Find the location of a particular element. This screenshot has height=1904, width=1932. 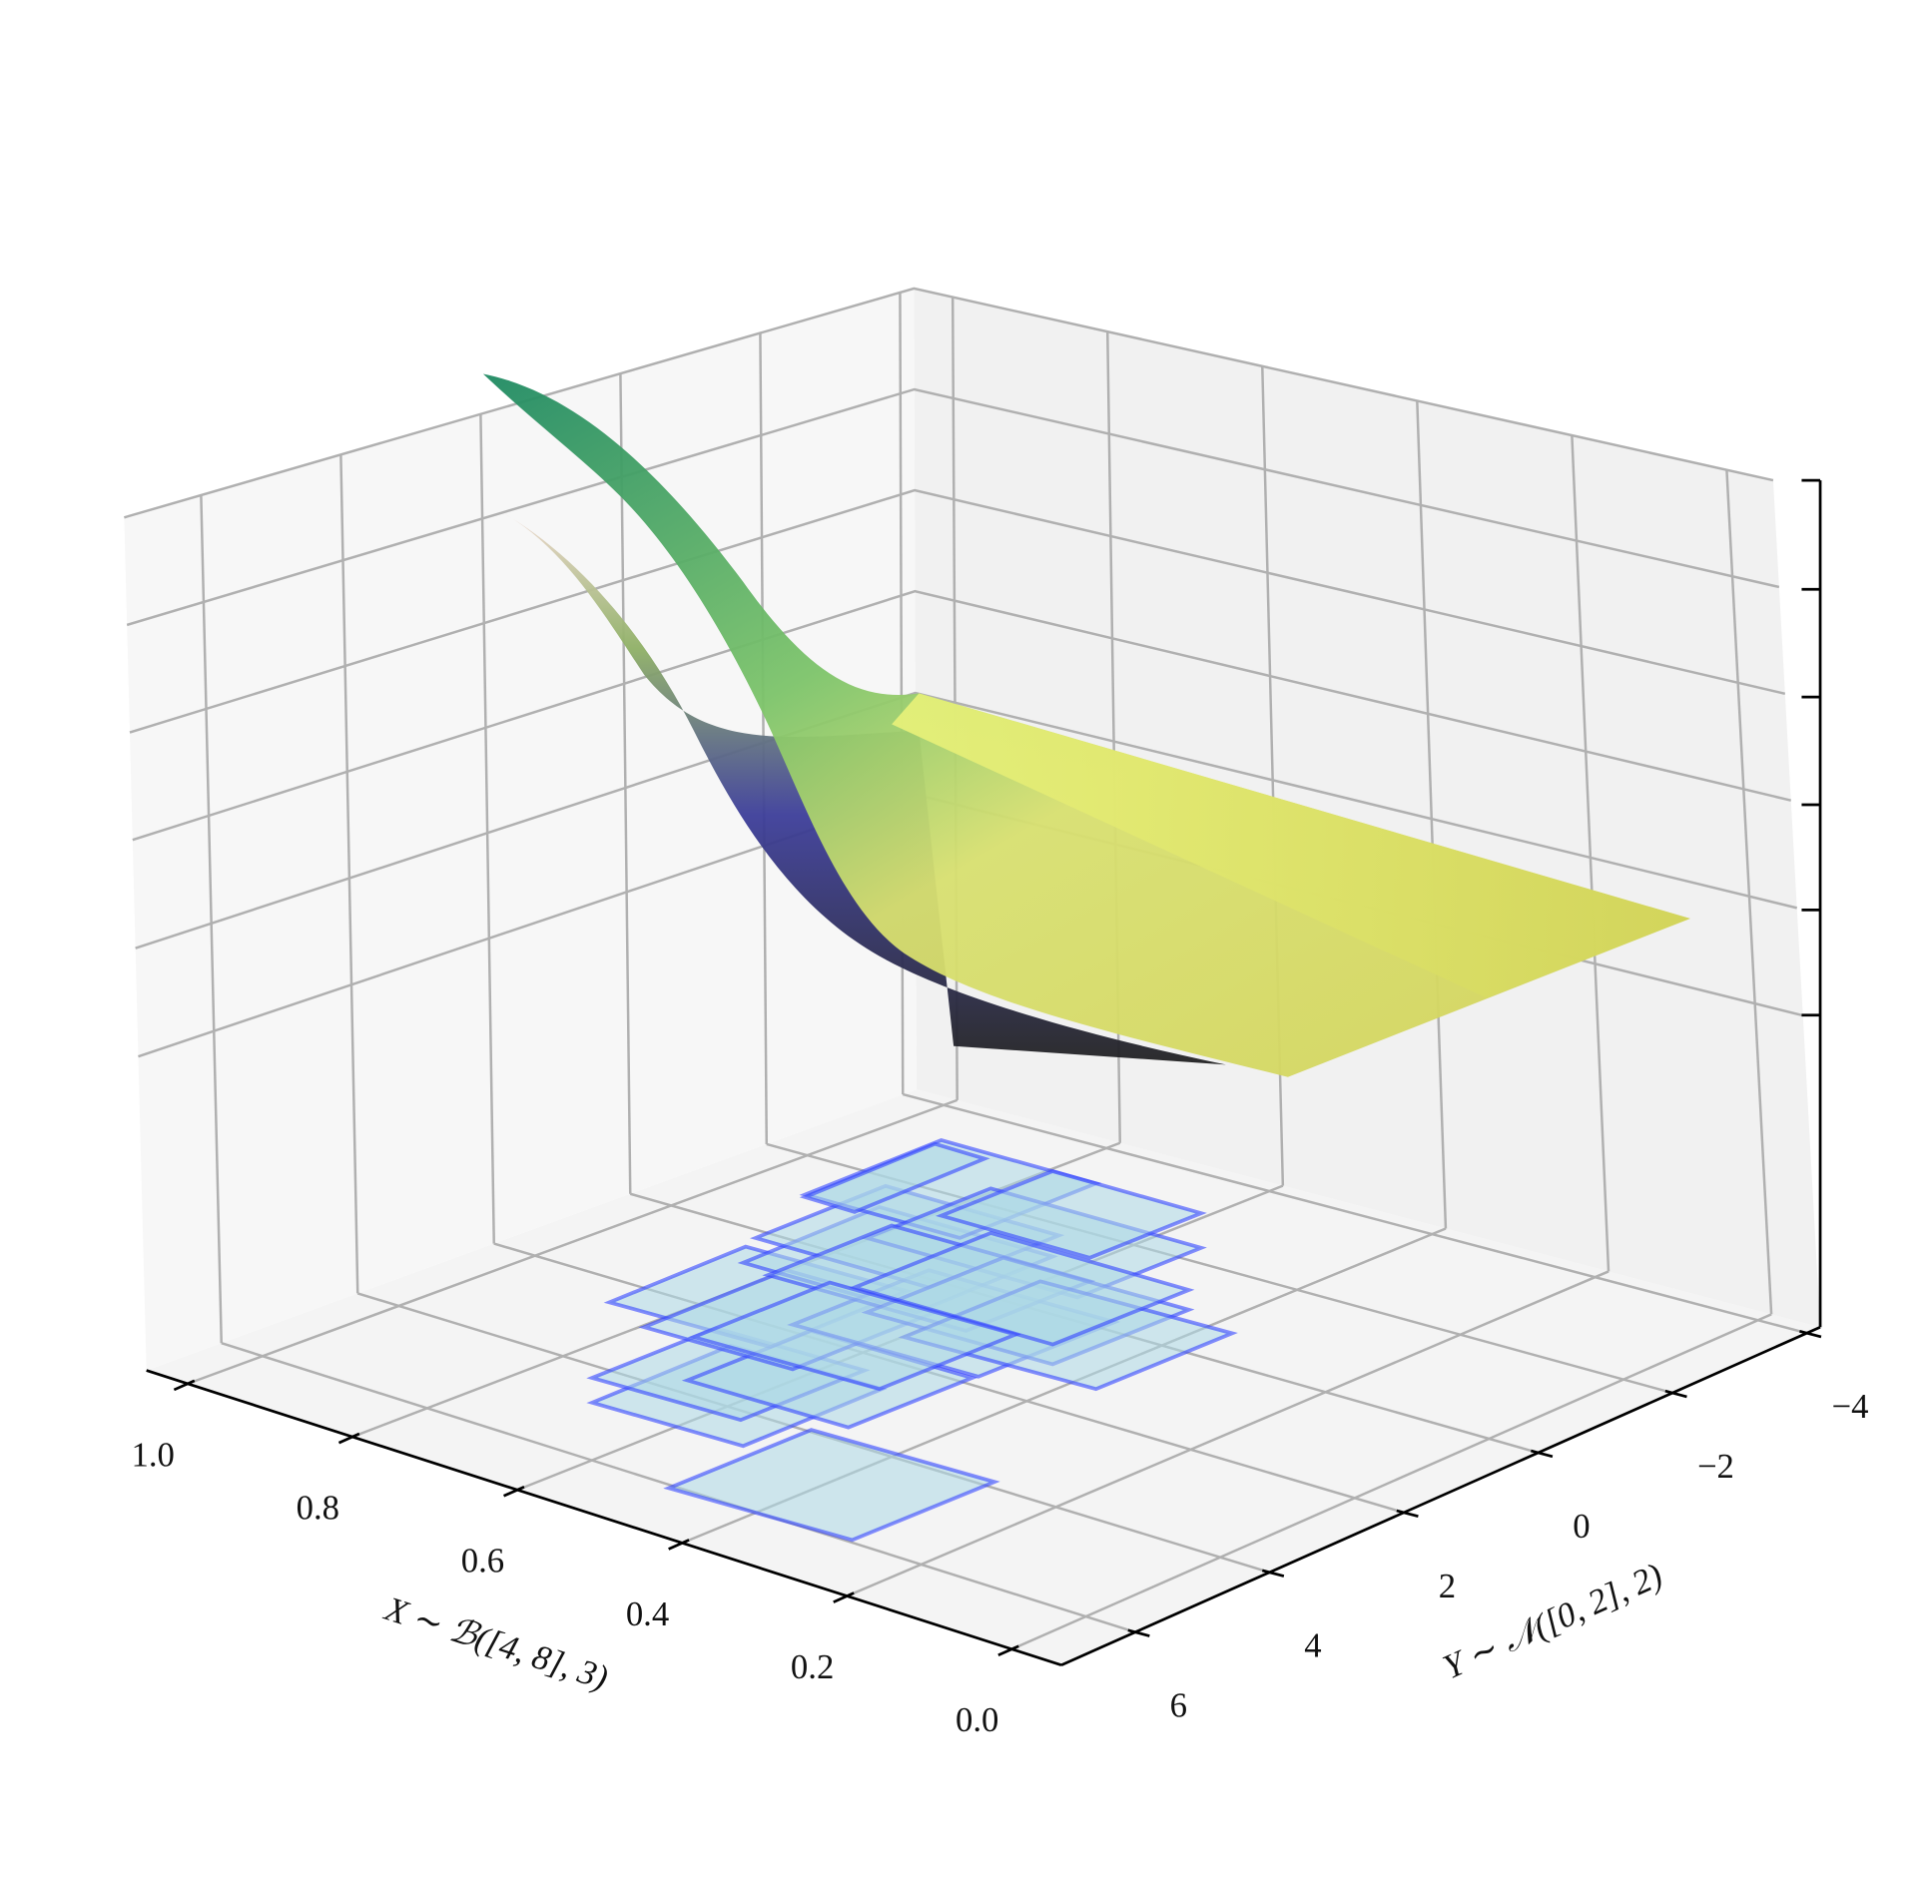

z-axis is located at coordinates (1811, 903).